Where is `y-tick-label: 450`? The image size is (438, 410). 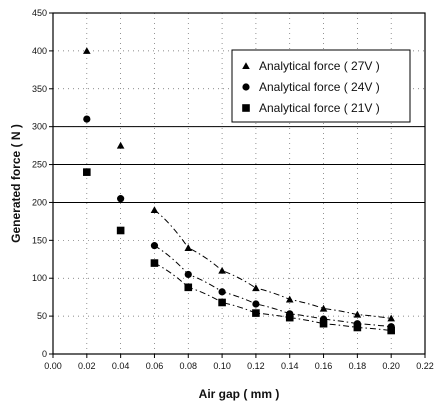
y-tick-label: 450 is located at coordinates (39, 13).